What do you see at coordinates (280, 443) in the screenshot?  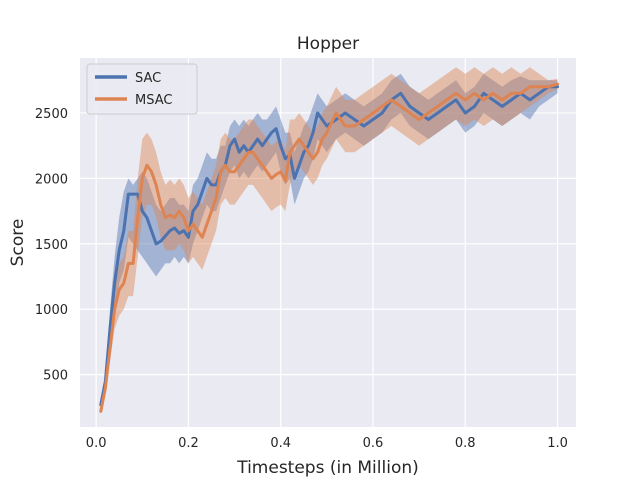 I see `x-tick-label: 0.4` at bounding box center [280, 443].